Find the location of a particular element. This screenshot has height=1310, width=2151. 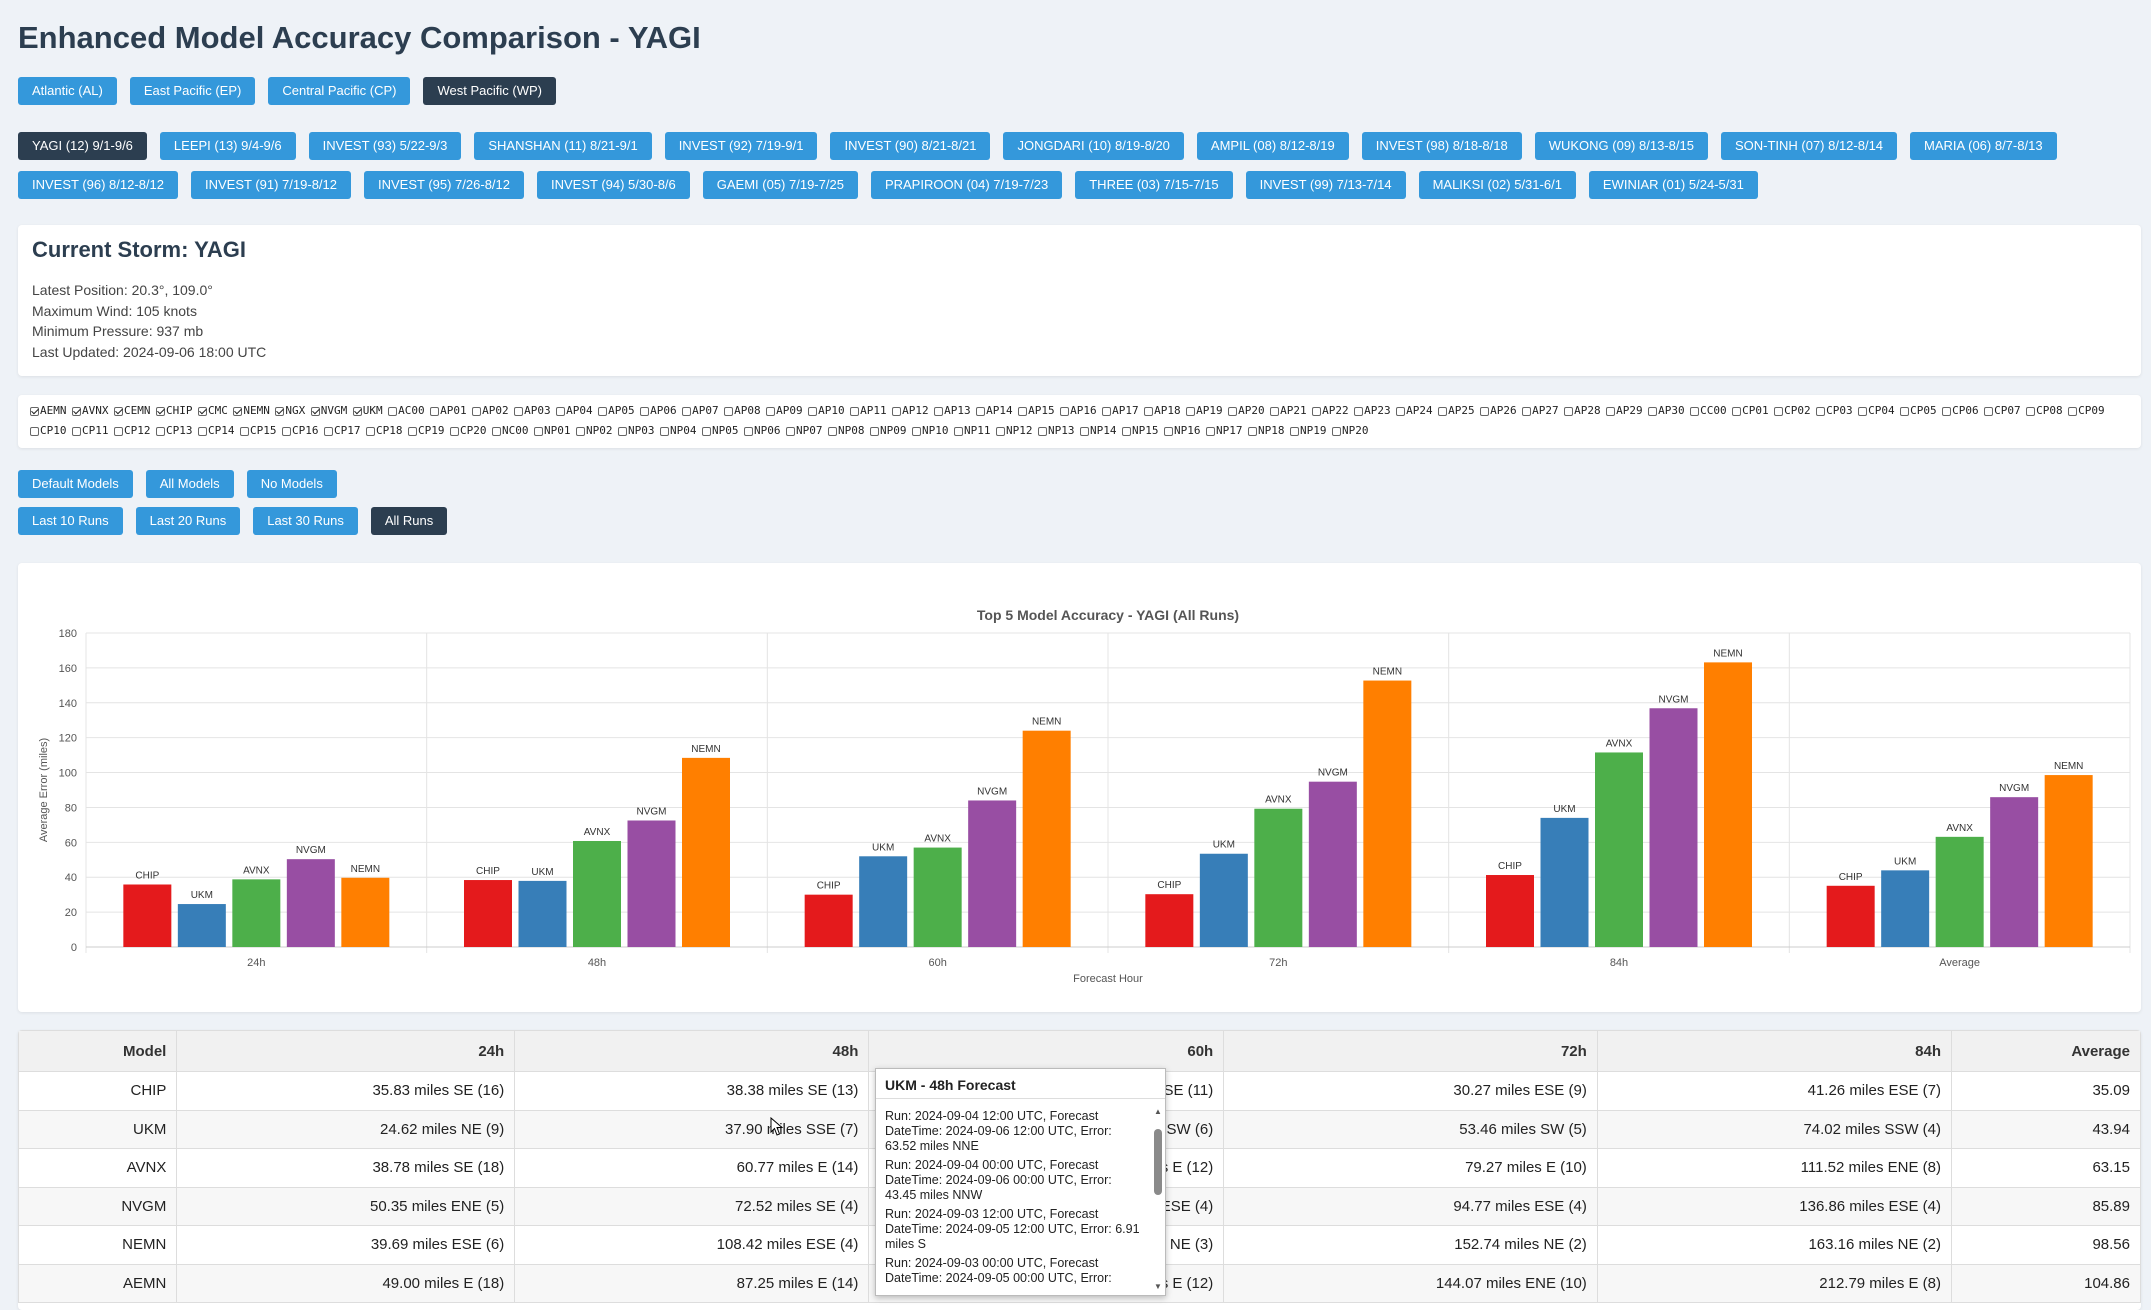

error-cell: 94.77 miles ESE (4) is located at coordinates (1410, 1206).